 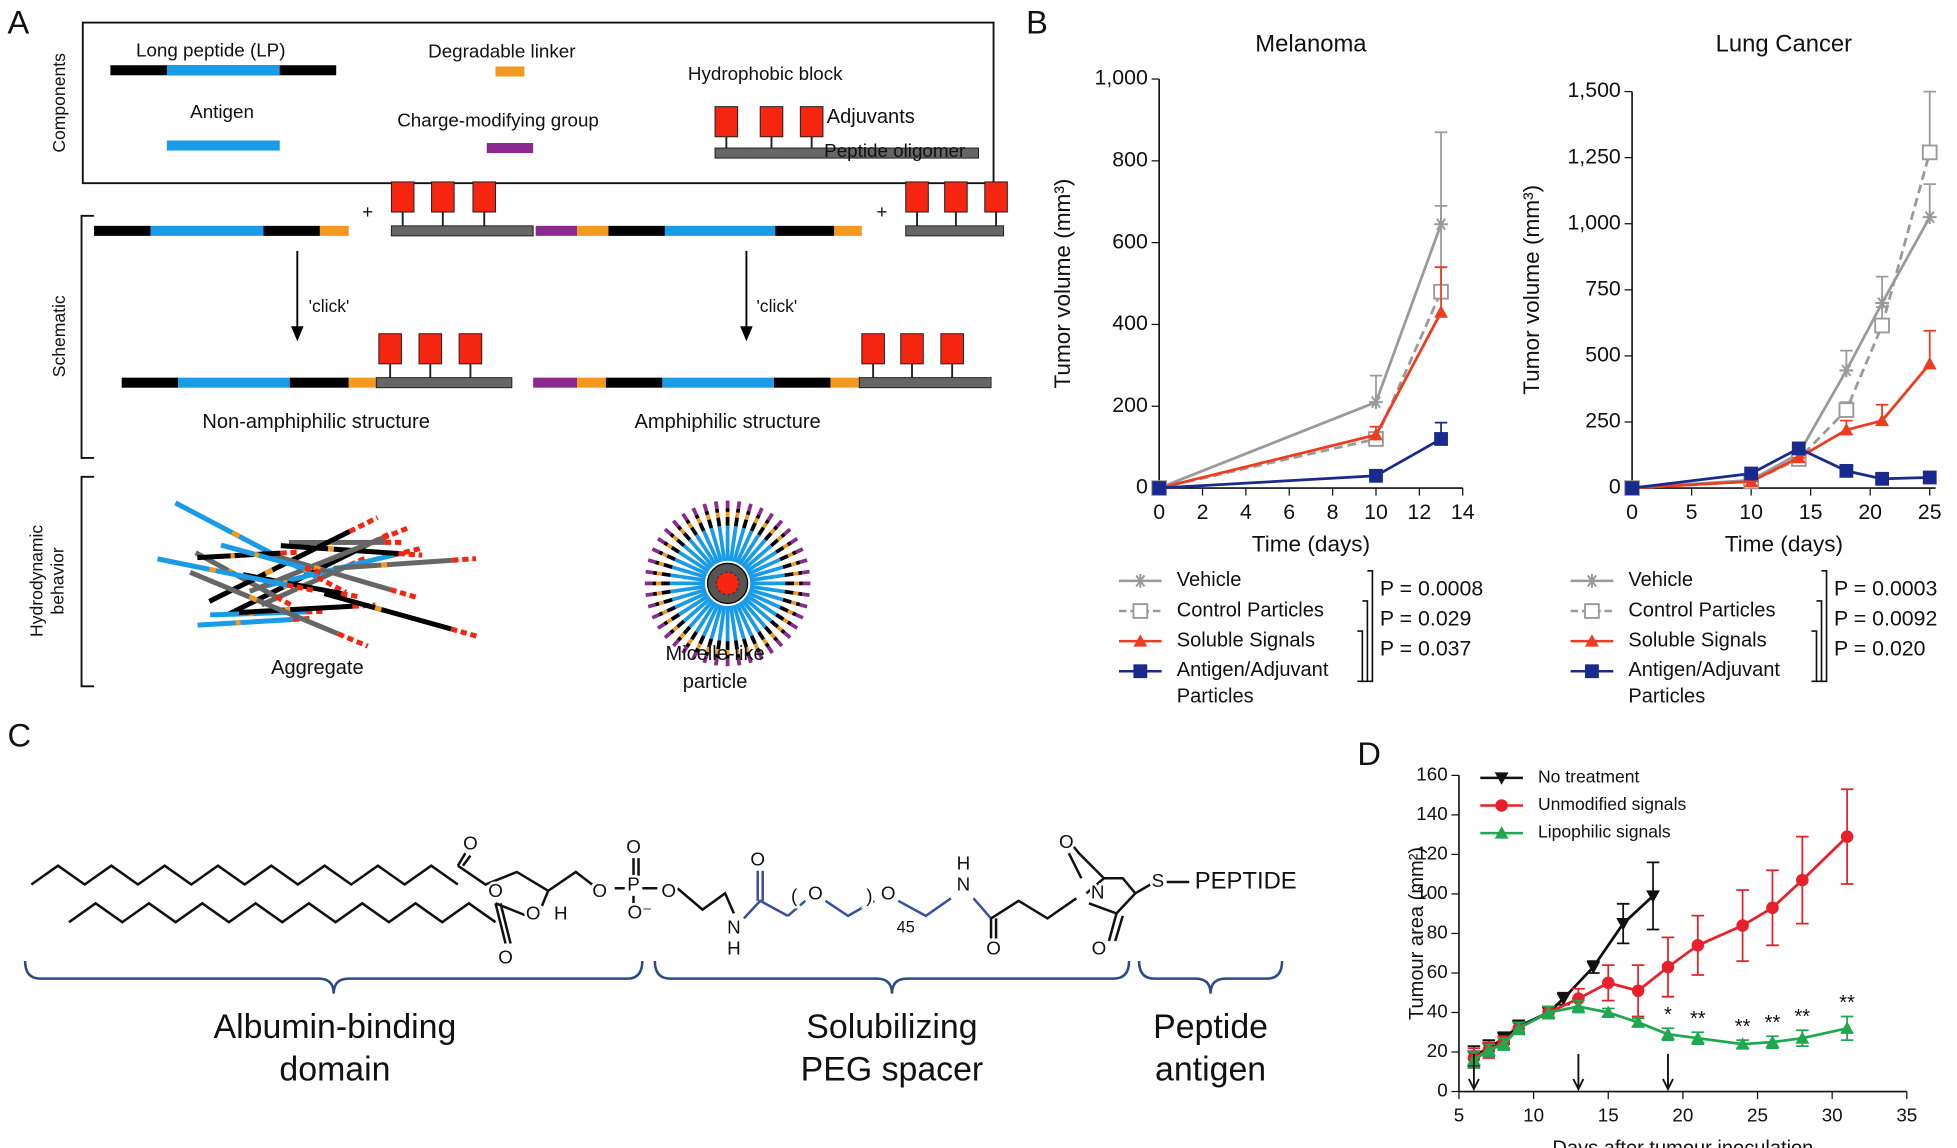 What do you see at coordinates (1425, 618) in the screenshot?
I see `p-value: P = 0.029` at bounding box center [1425, 618].